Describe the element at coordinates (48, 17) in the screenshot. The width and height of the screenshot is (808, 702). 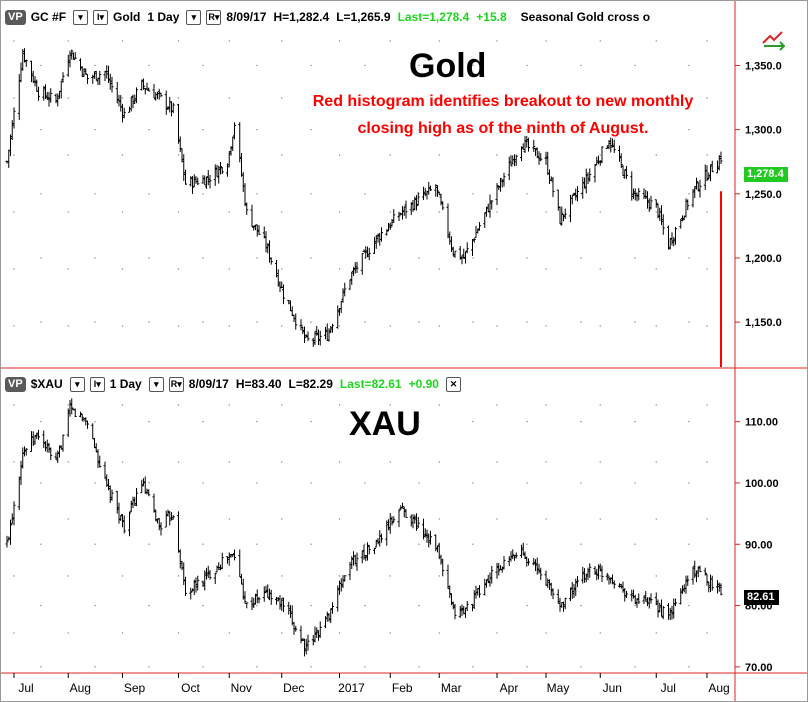
I see `symbol-label: GC #F` at that location.